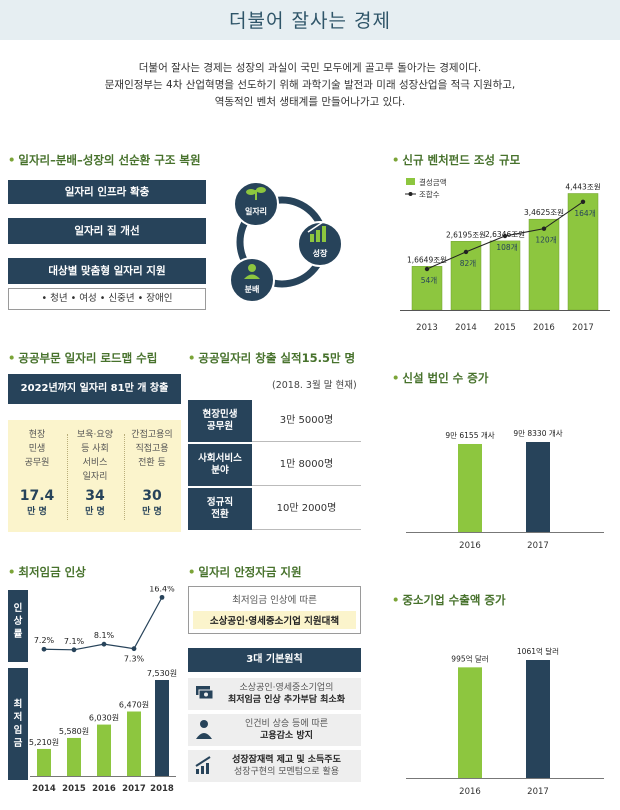 Image resolution: width=620 pixels, height=810 pixels. I want to click on principle-text: 인건비 상승 등에 따른 고용감소 방지, so click(286, 730).